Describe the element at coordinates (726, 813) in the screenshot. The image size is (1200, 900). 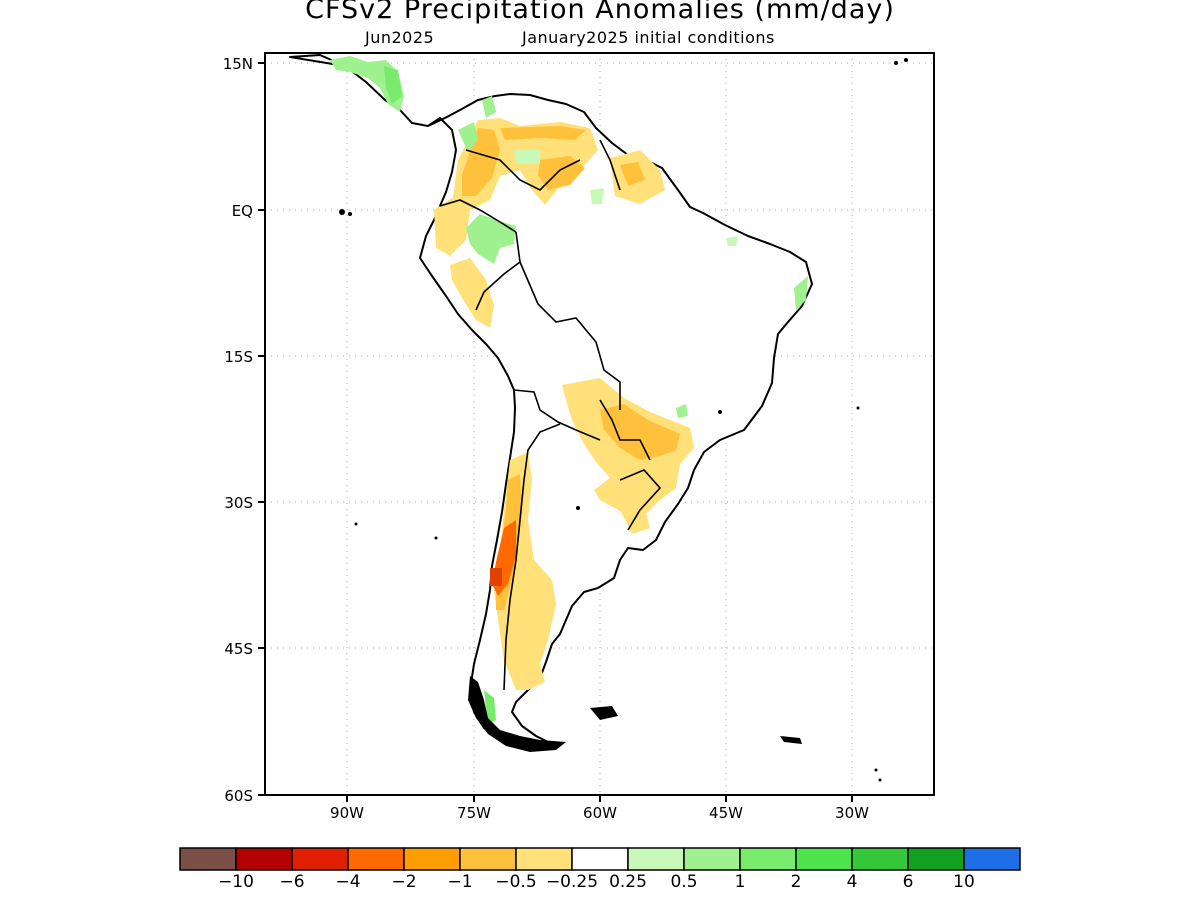
I see `lon-label-45w: 45W` at that location.